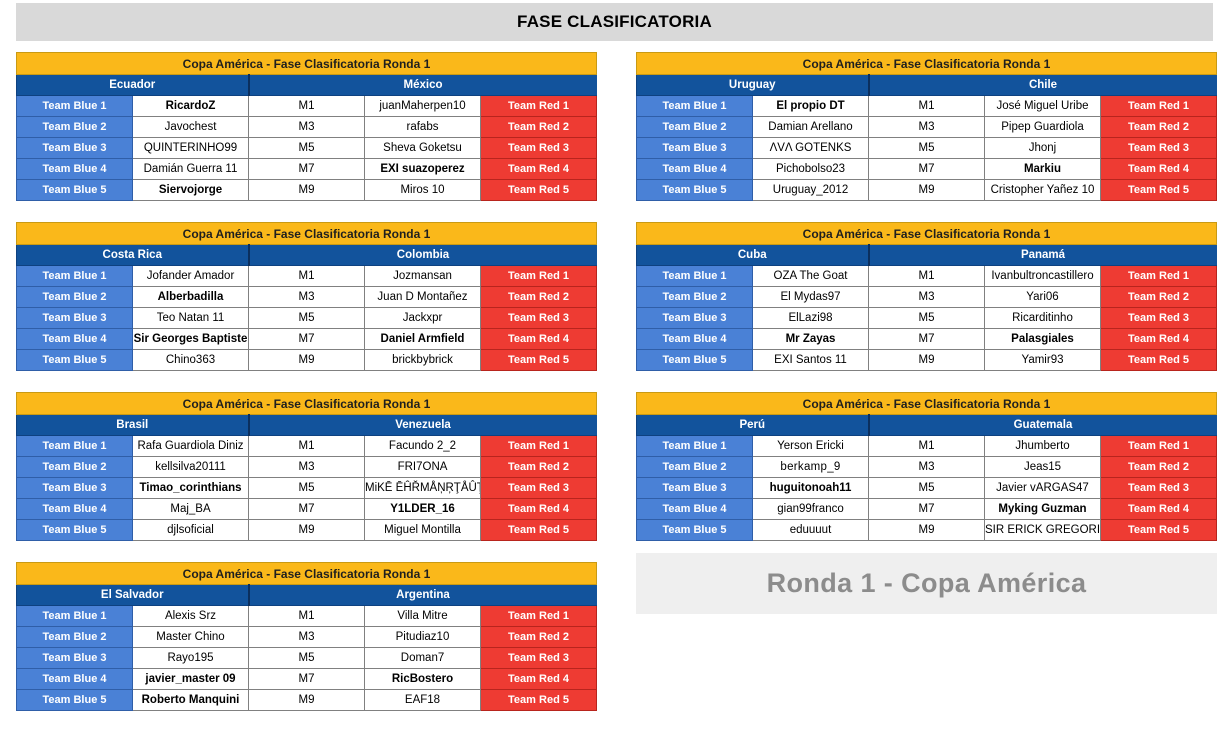 The height and width of the screenshot is (732, 1229). Describe the element at coordinates (926, 583) in the screenshot. I see `watermark-panel: Ronda 1 - Copa América` at that location.